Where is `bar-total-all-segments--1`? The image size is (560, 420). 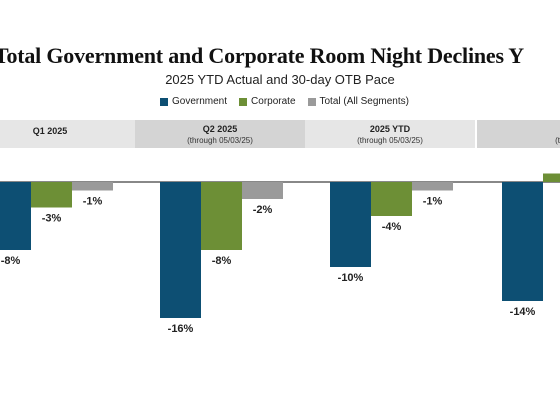
bar-total-all-segments--1 is located at coordinates (262, 190).